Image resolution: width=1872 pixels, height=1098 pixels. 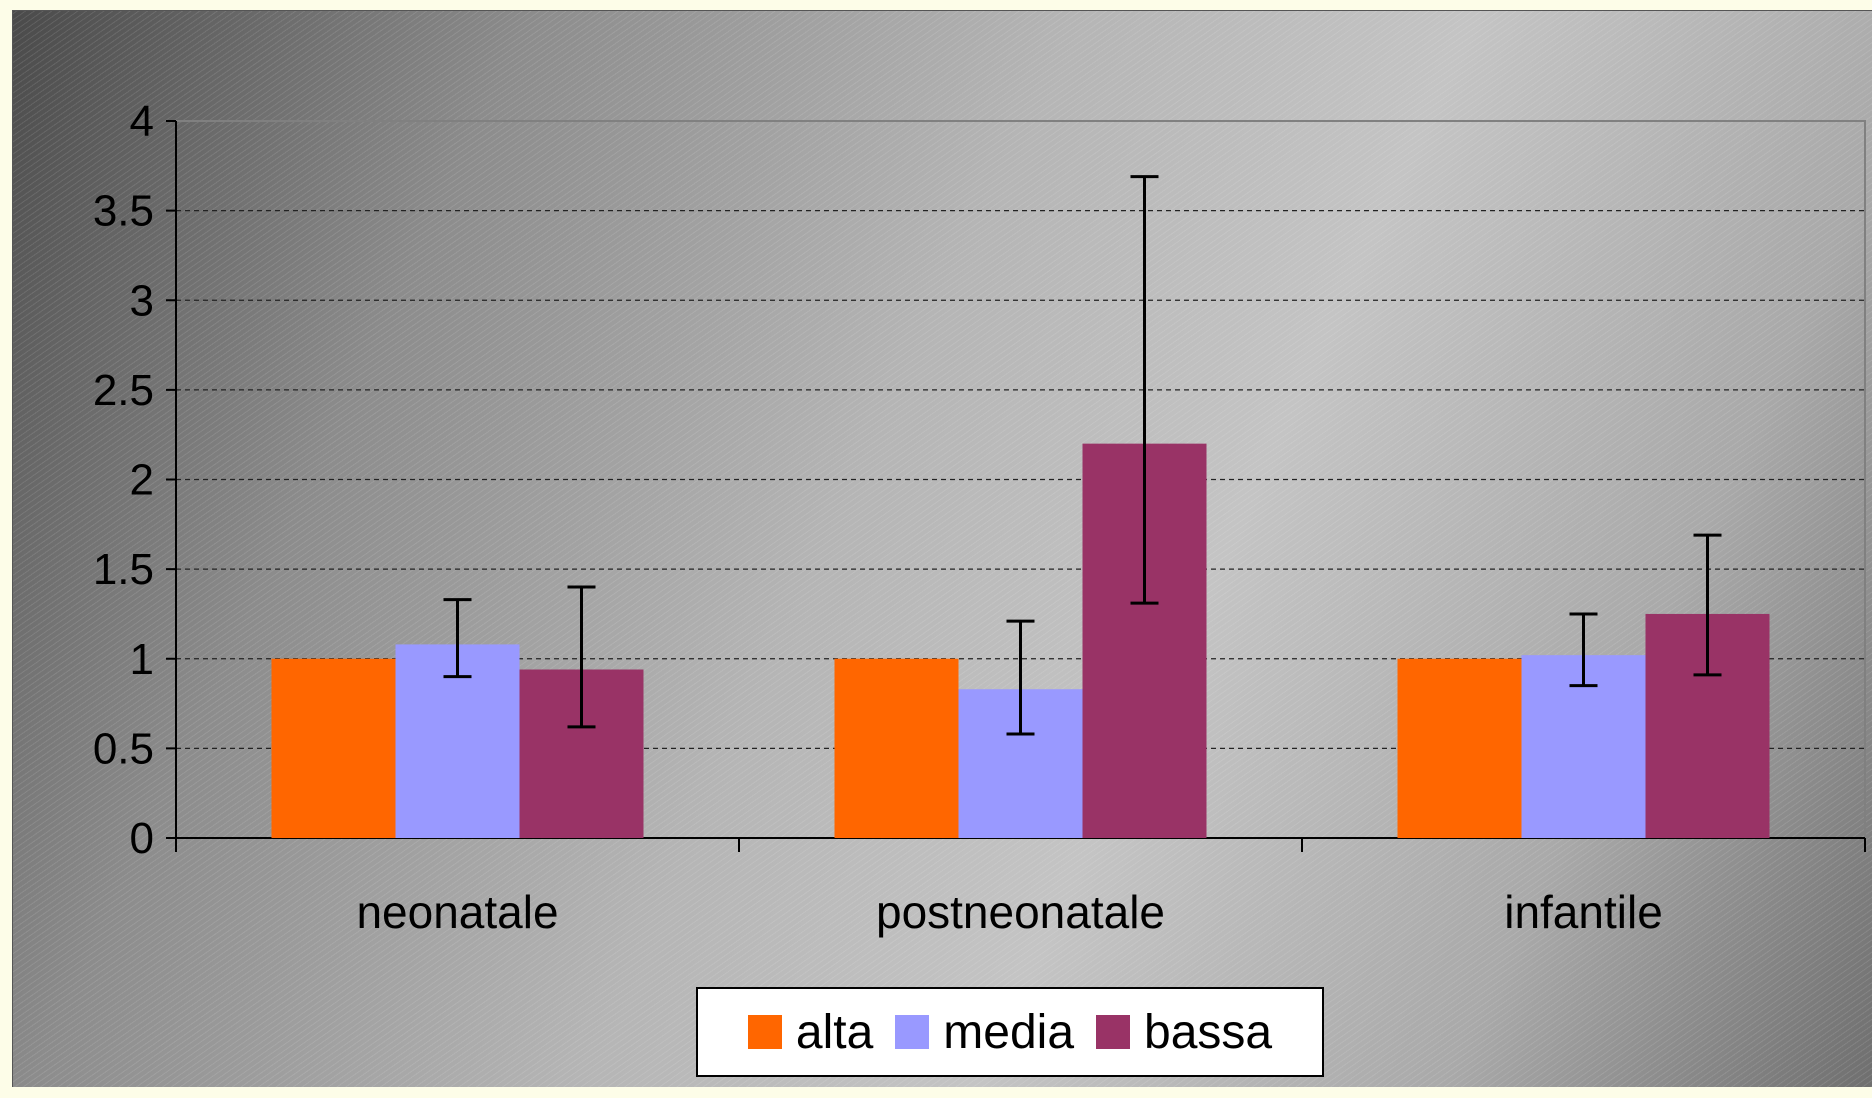 What do you see at coordinates (142, 480) in the screenshot?
I see `y-tick-label: 2` at bounding box center [142, 480].